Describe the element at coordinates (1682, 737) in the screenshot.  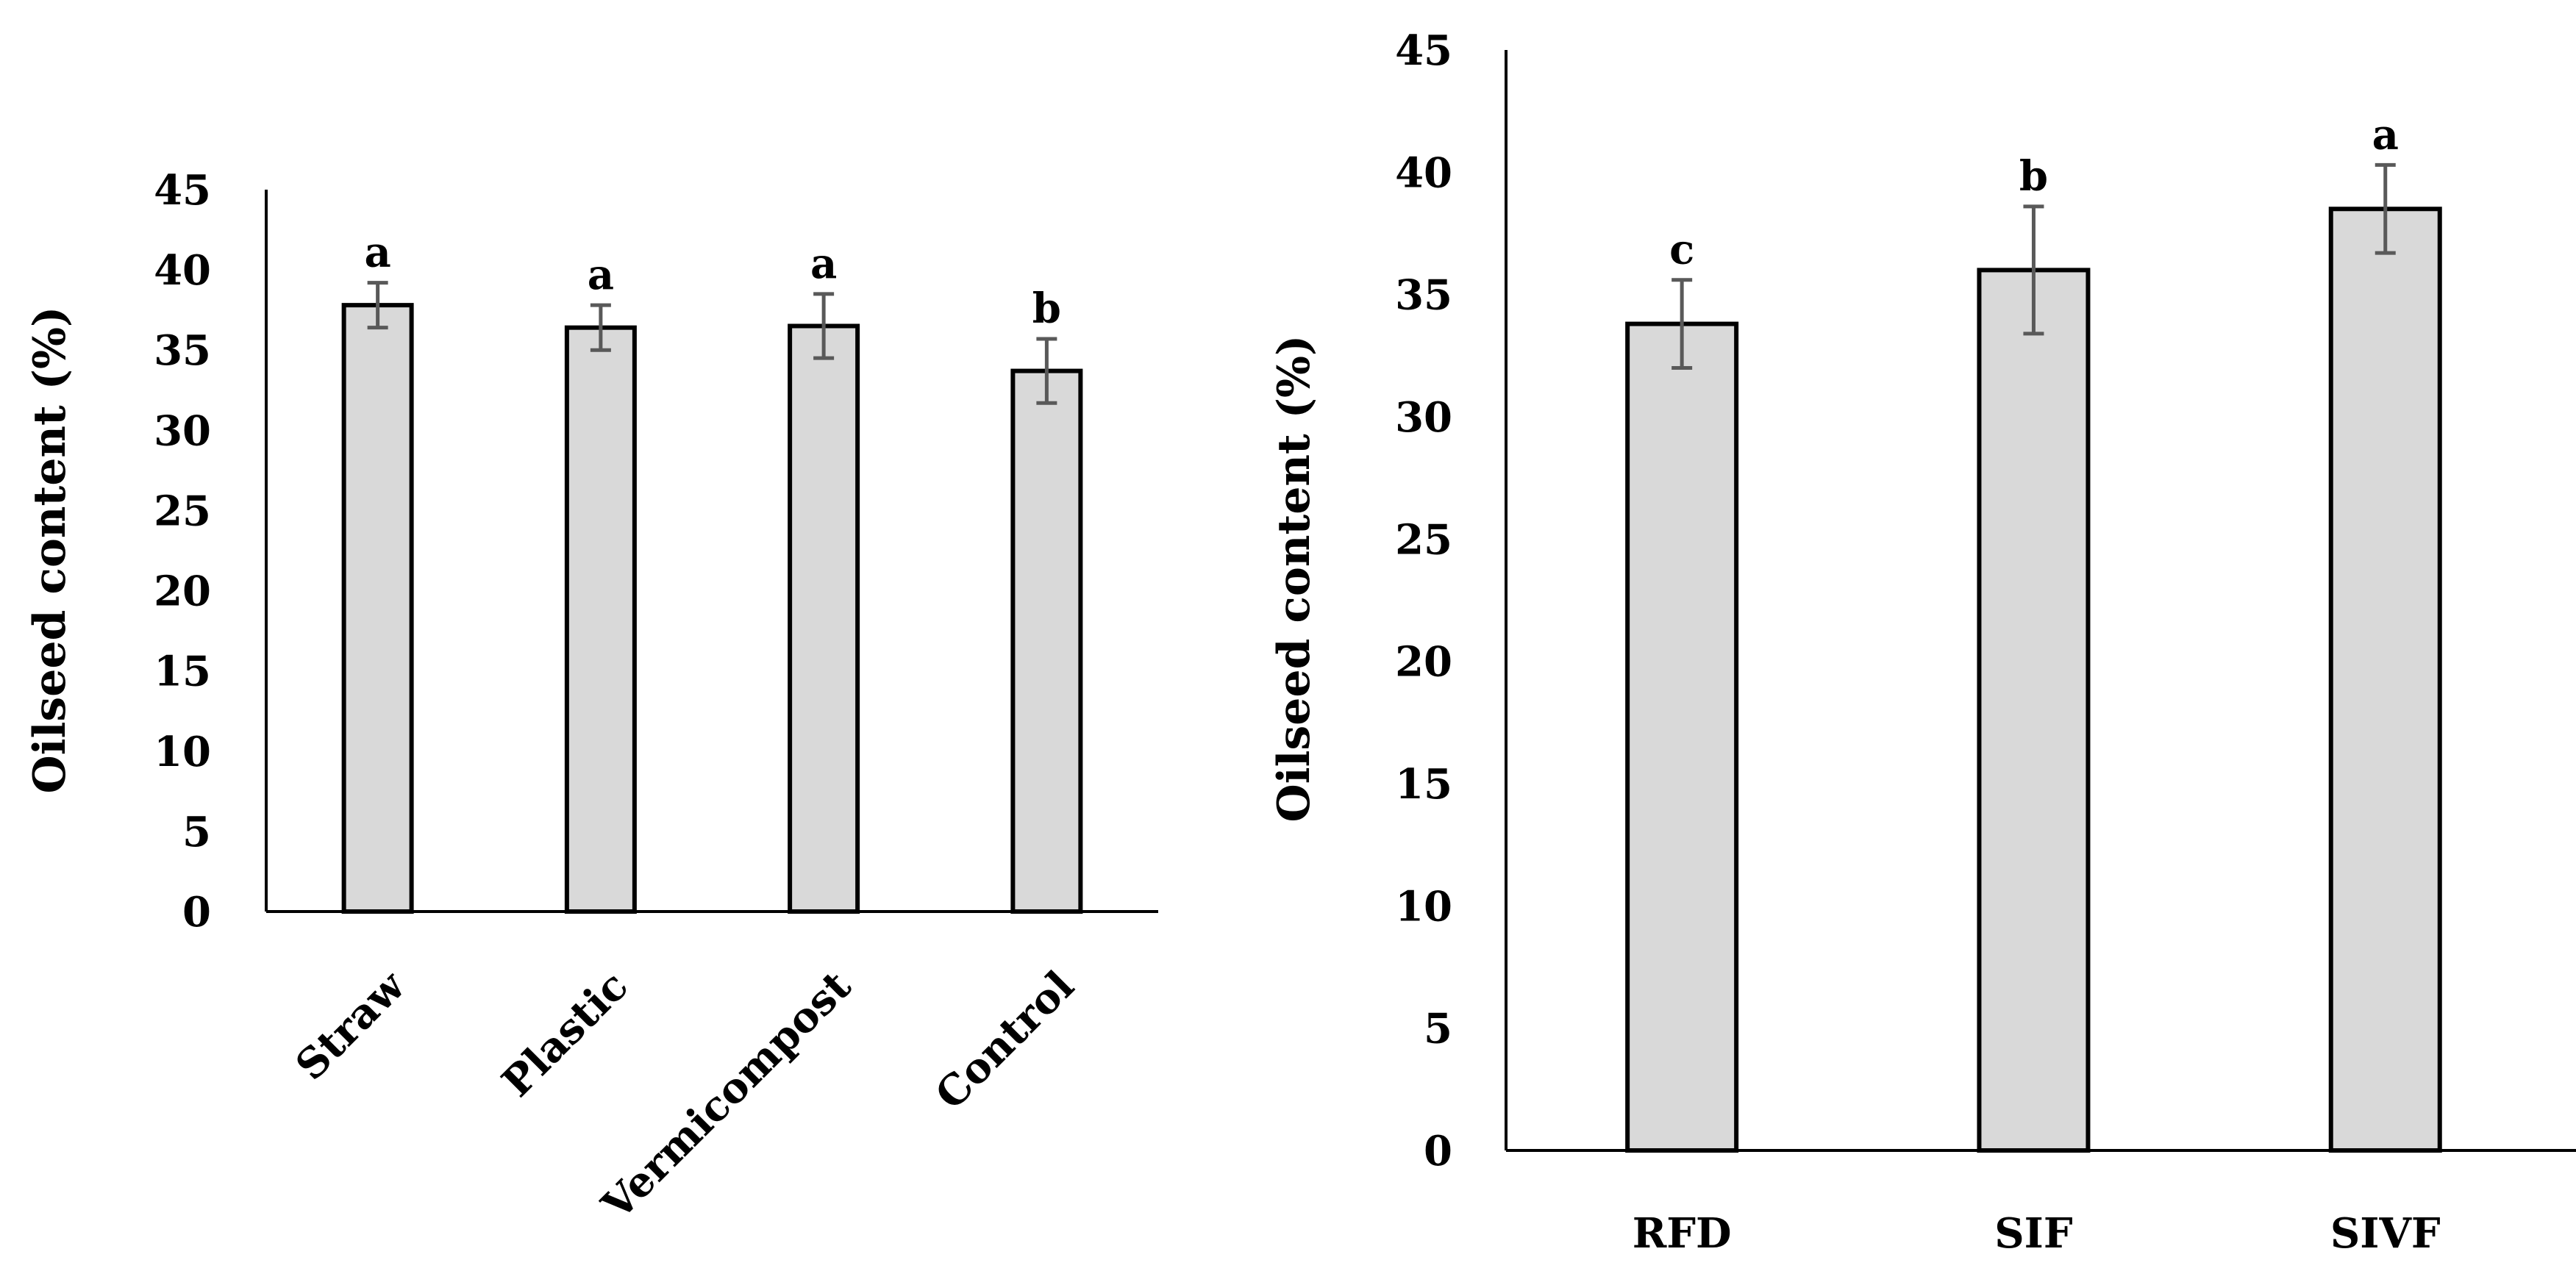
I see `bar-rfd` at that location.